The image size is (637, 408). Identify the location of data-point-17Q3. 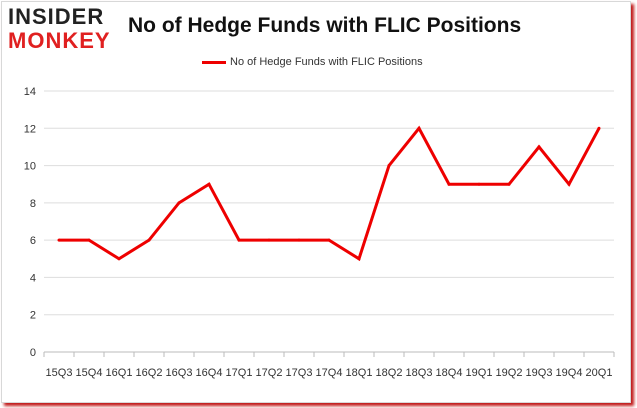
(299, 240).